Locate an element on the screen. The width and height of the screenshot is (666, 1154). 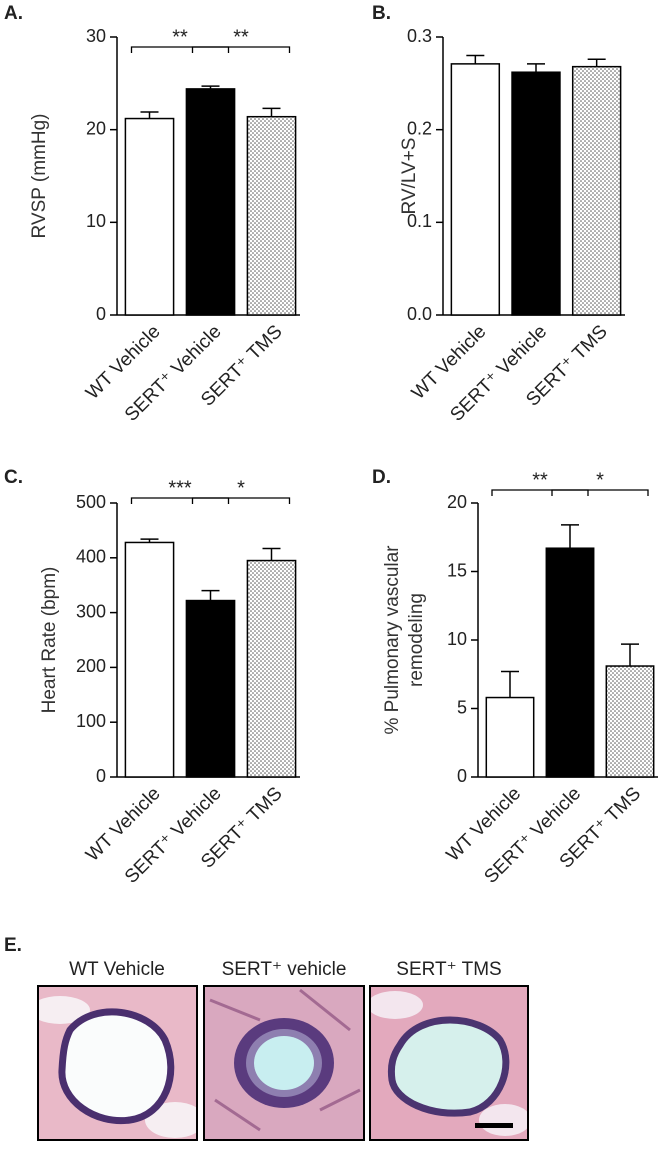
y-axis-label: % Pulmonary vascular is located at coordinates (392, 640).